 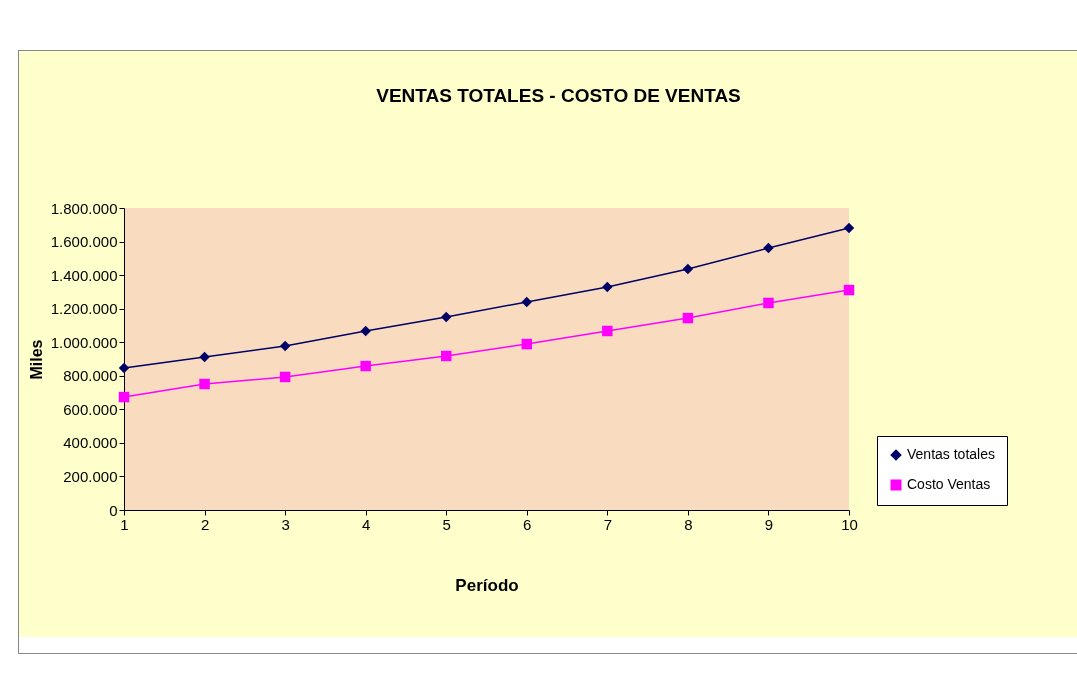 I want to click on legend-label: Costo Ventas, so click(x=949, y=484).